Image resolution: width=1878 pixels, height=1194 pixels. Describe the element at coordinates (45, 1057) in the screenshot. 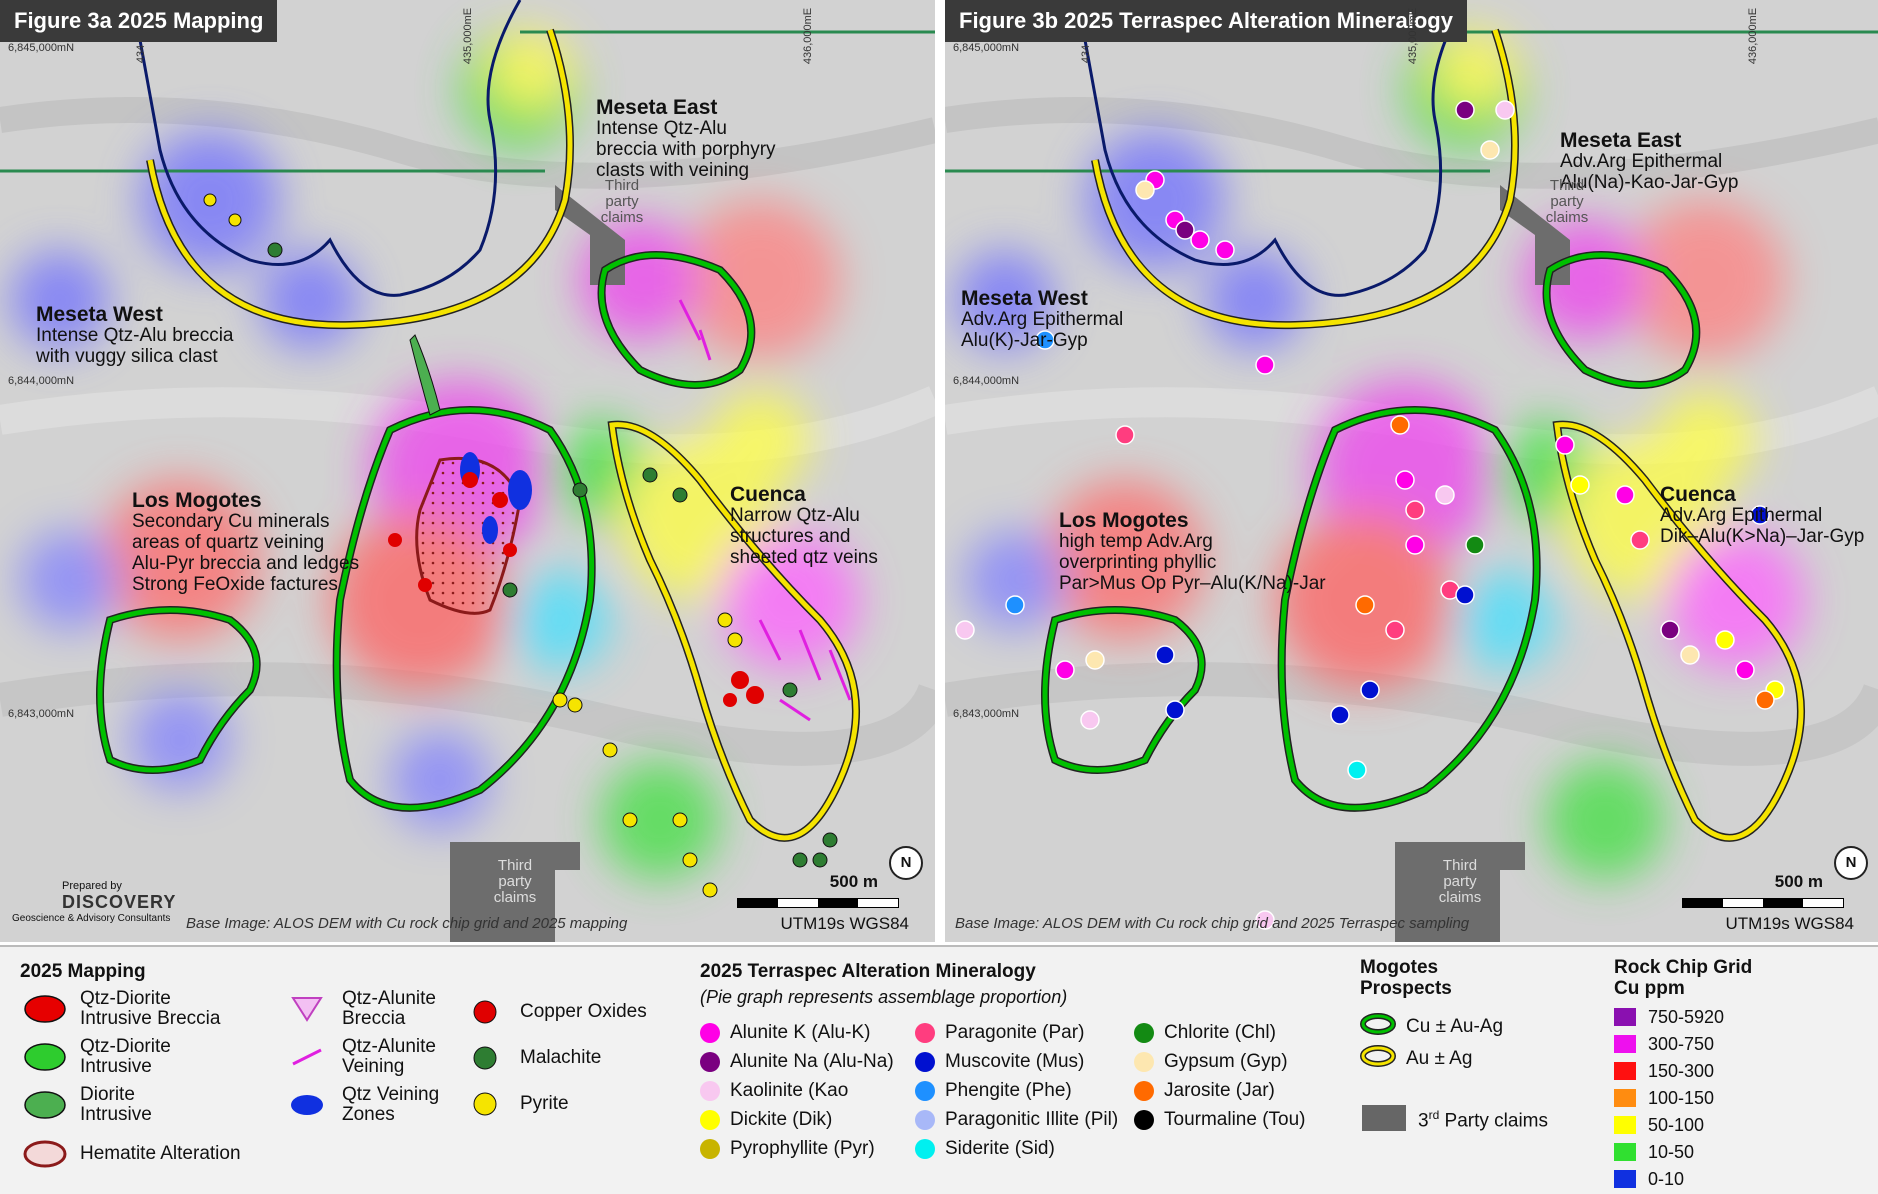

I see `intrusive-icon` at that location.